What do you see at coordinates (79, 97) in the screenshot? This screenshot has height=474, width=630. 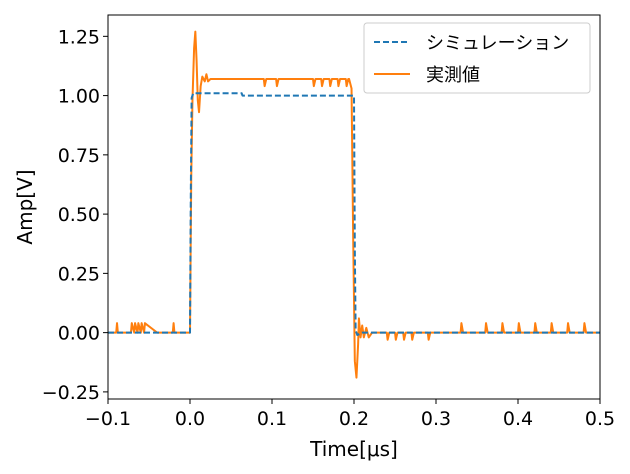 I see `y-tick-label: 1.00` at bounding box center [79, 97].